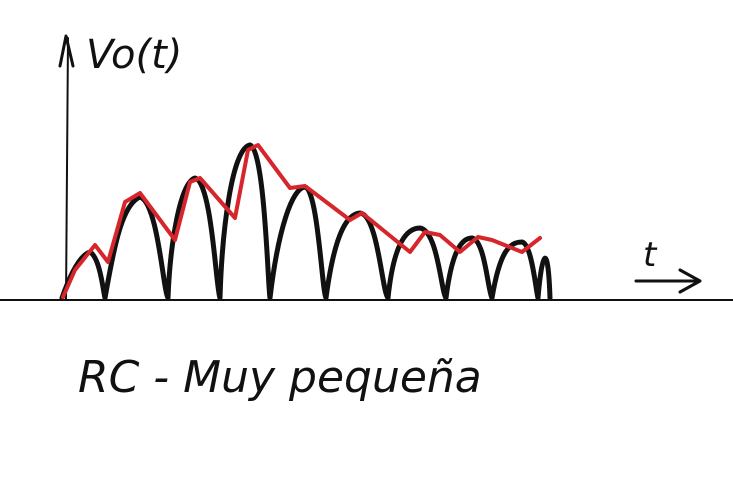  Describe the element at coordinates (668, 281) in the screenshot. I see `x-axis-arrow-icon` at that location.